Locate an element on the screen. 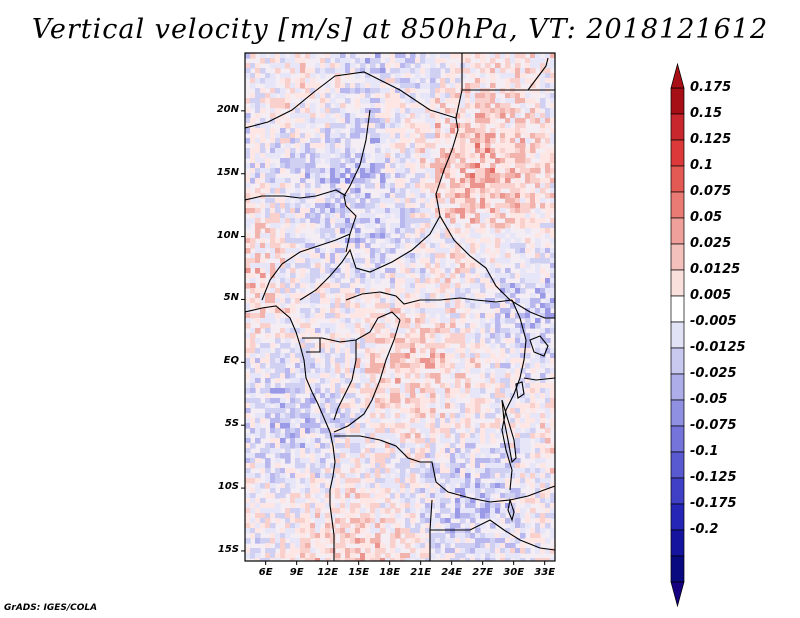 This screenshot has width=800, height=618. colorbar-level-label: -0.025 is located at coordinates (713, 373).